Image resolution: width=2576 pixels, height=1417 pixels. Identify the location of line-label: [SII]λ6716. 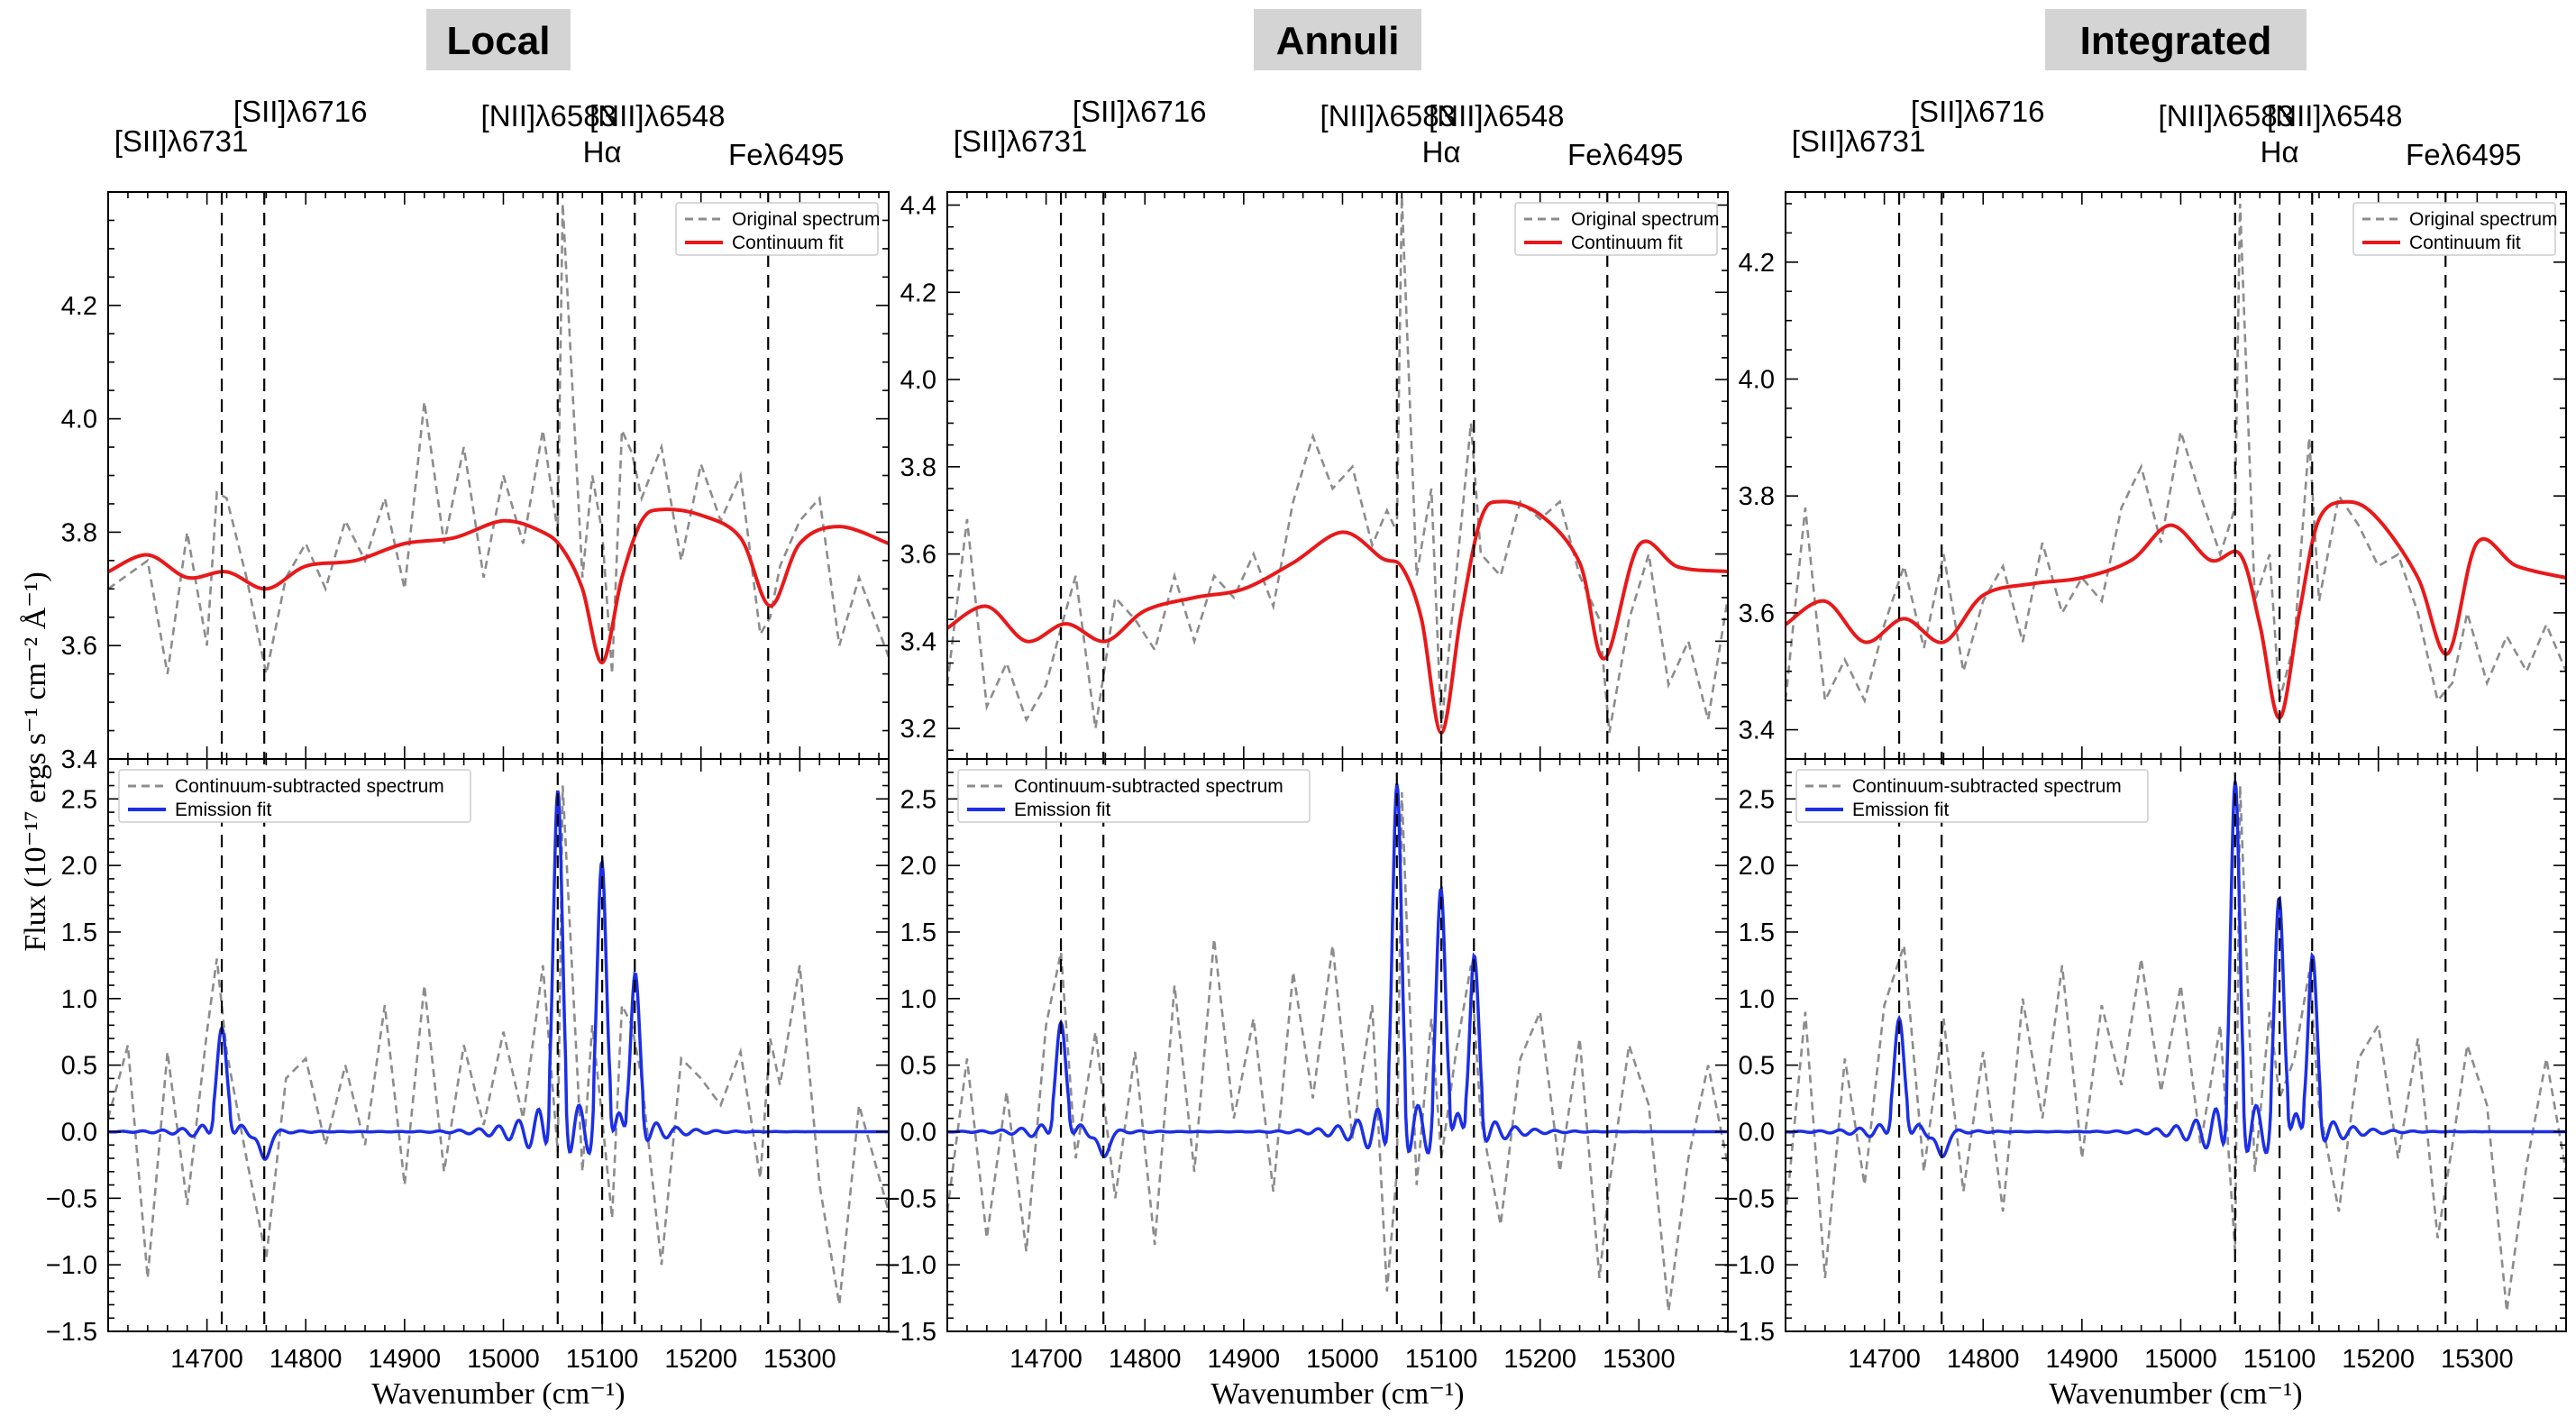
(300, 112).